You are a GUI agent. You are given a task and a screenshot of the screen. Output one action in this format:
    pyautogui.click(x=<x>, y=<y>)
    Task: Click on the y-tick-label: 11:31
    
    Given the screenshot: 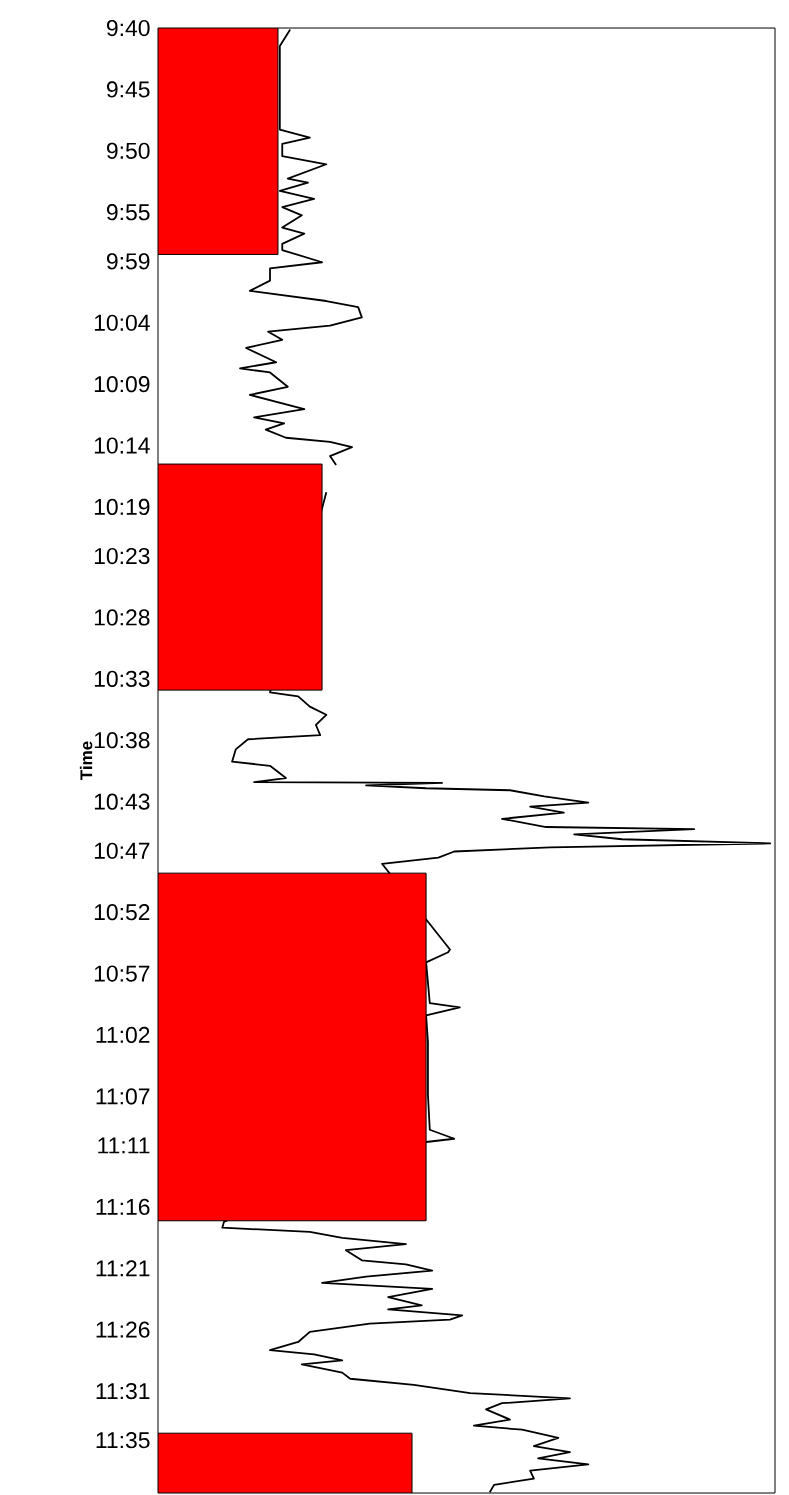 What is the action you would take?
    pyautogui.click(x=123, y=1391)
    